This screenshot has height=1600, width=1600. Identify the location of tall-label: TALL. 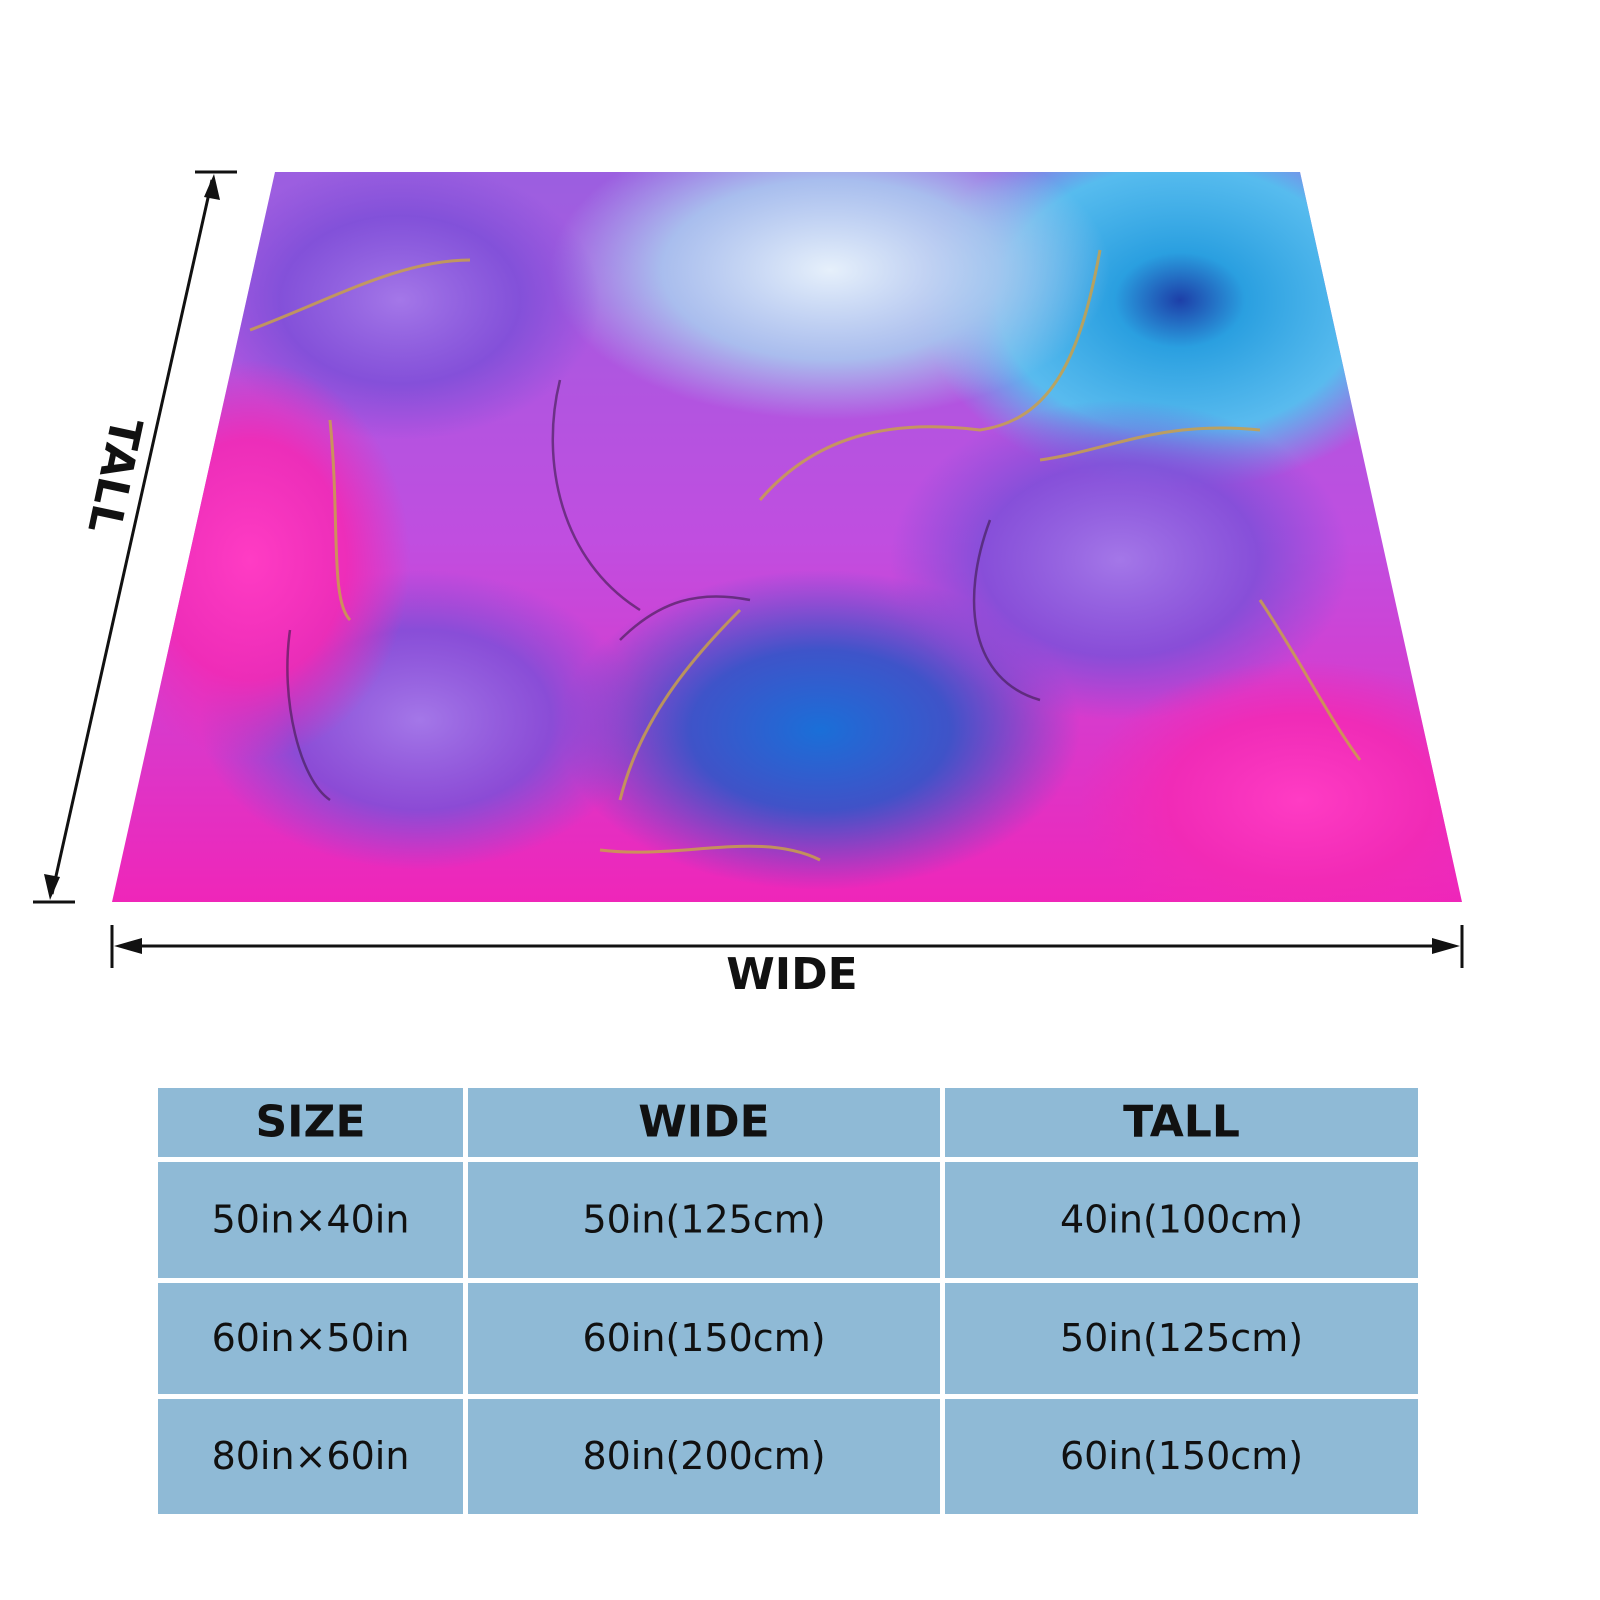
(114, 475).